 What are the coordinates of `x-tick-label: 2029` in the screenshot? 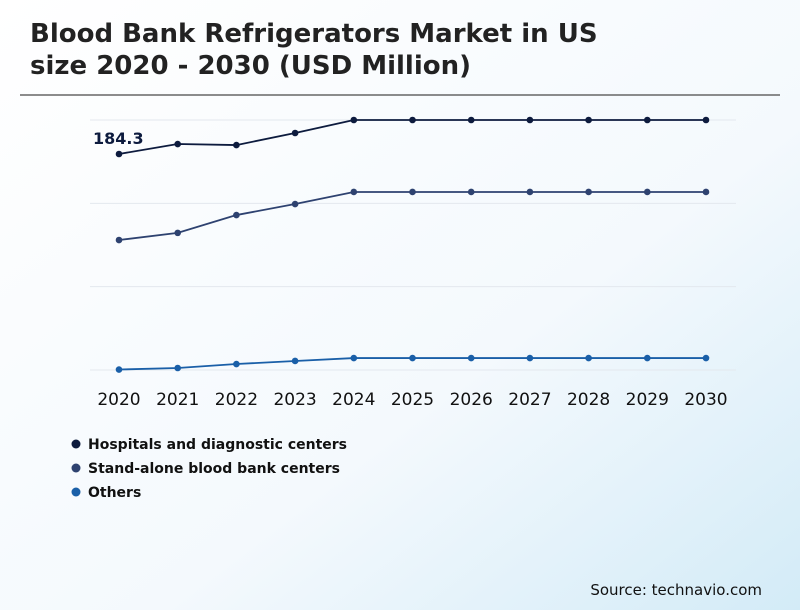 It's located at (647, 400).